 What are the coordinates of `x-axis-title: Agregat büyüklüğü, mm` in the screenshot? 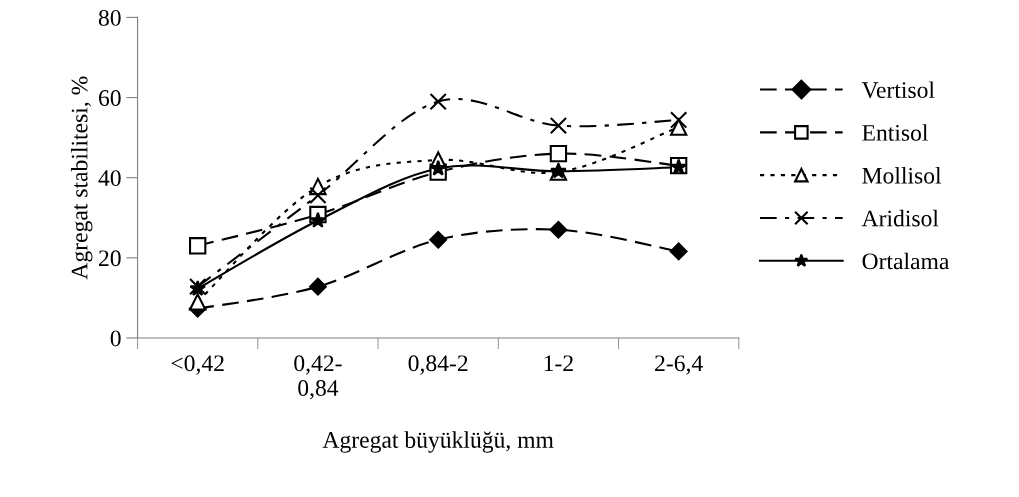 It's located at (438, 442).